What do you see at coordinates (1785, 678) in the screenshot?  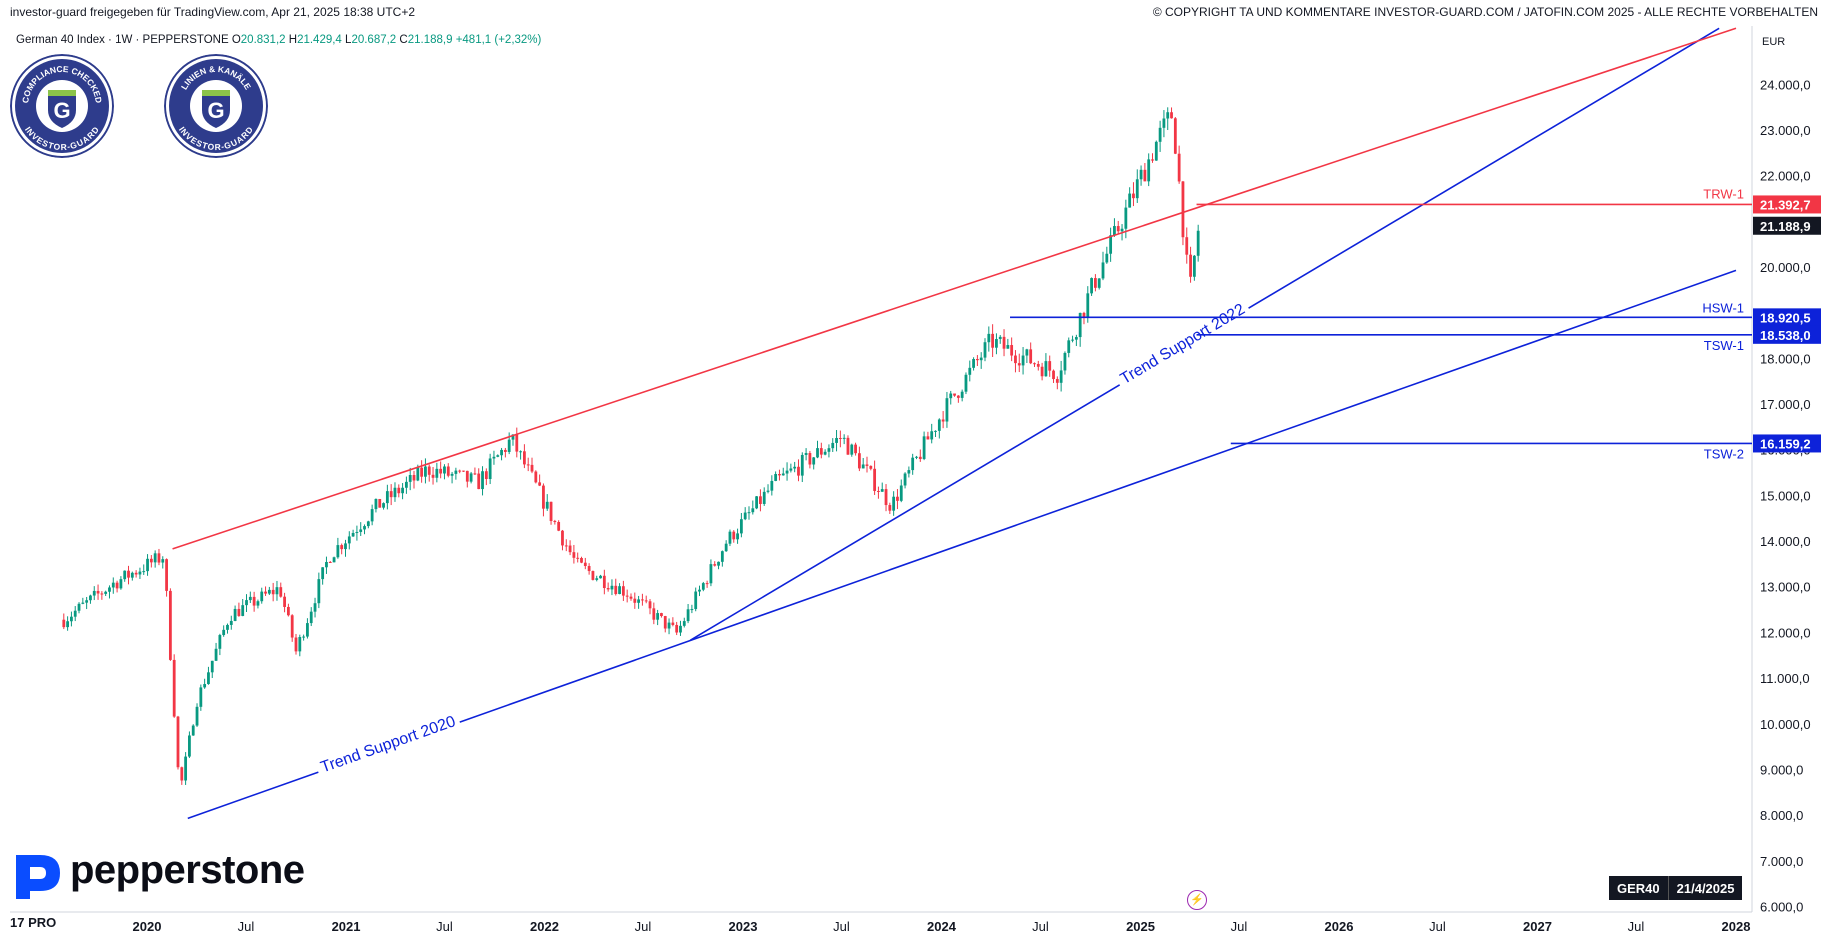 I see `y-tick-label: 11.000,0` at bounding box center [1785, 678].